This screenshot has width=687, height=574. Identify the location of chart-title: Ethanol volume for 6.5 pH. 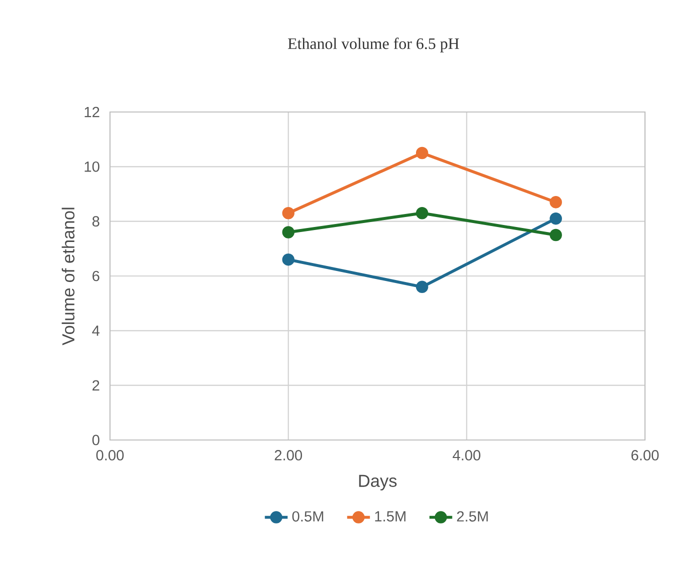
(374, 45).